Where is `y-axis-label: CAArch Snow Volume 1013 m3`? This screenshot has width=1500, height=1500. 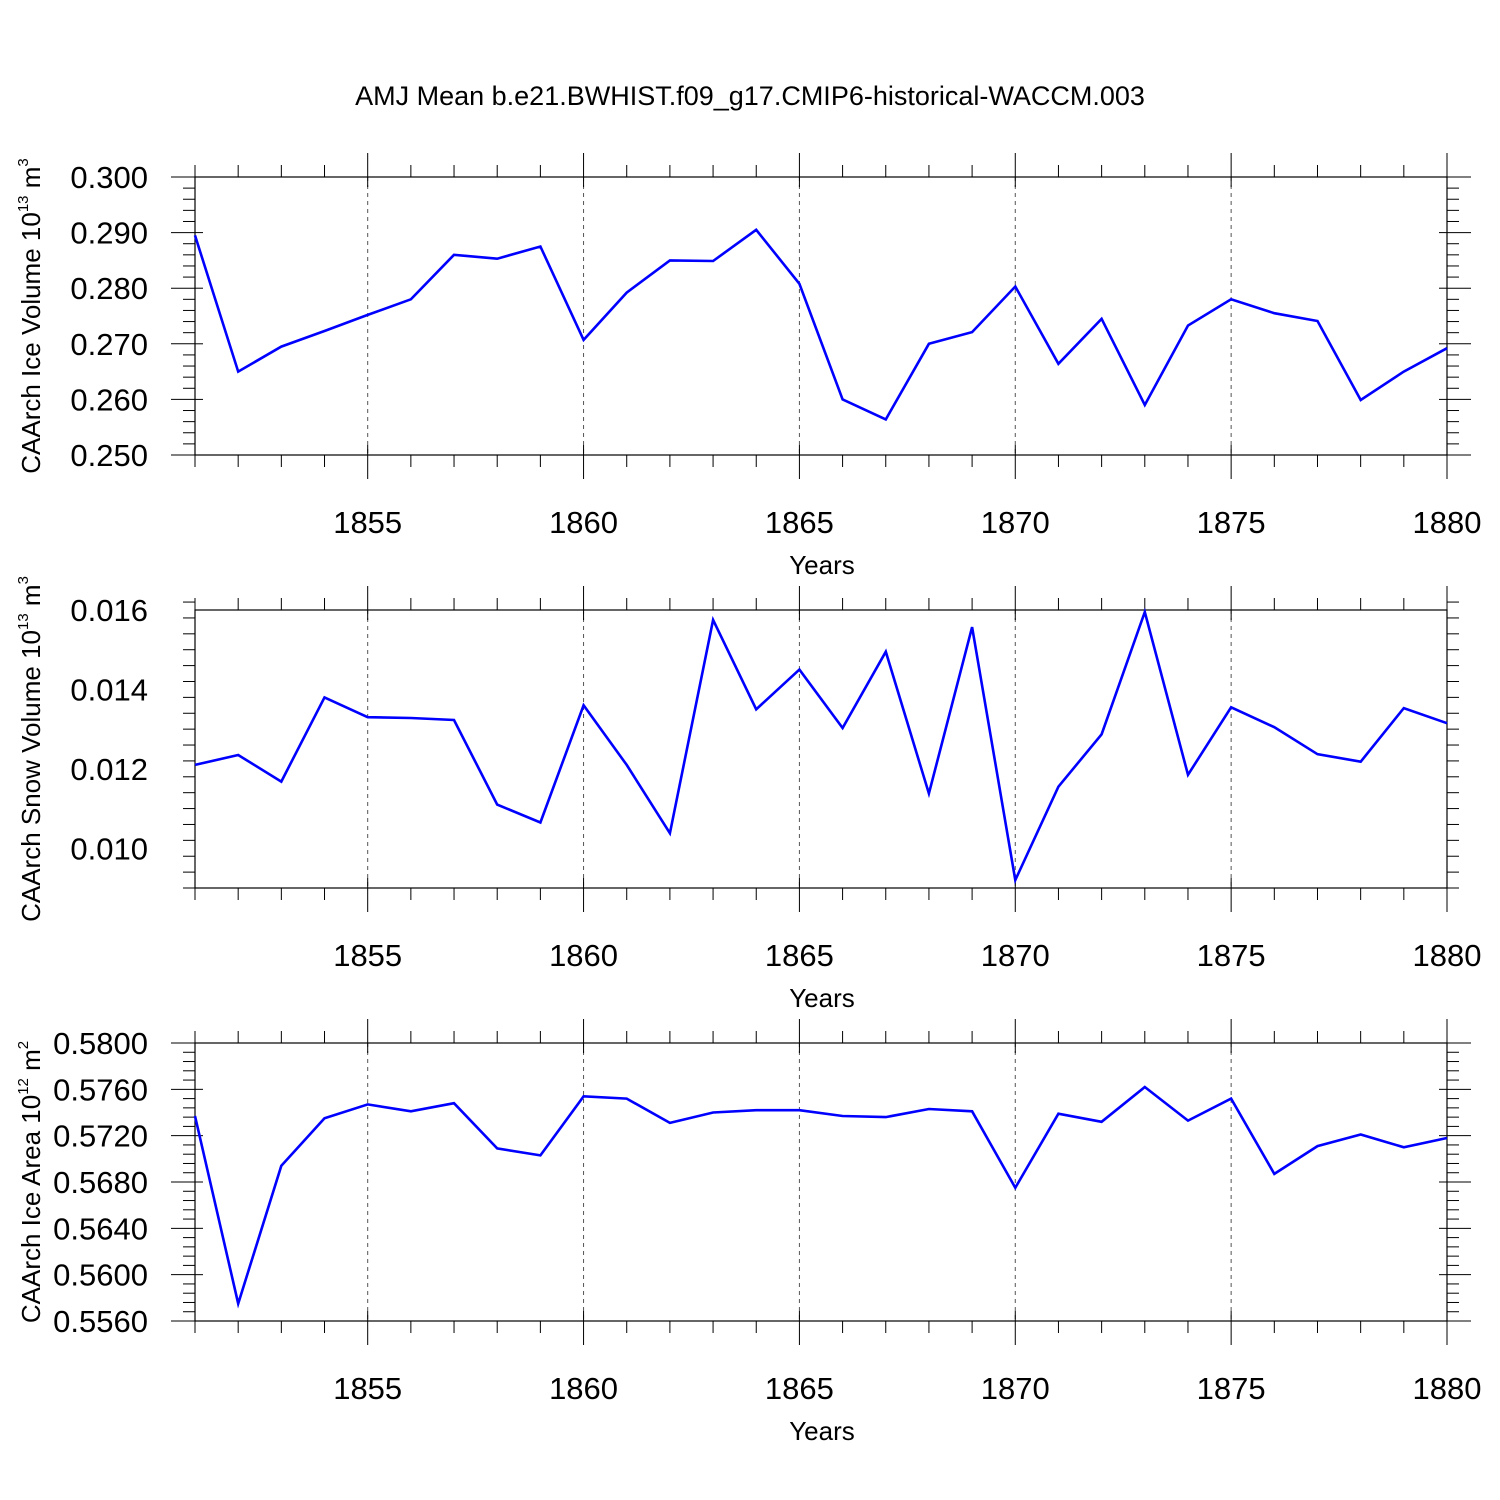
y-axis-label: CAArch Snow Volume 1013 m3 is located at coordinates (30, 749).